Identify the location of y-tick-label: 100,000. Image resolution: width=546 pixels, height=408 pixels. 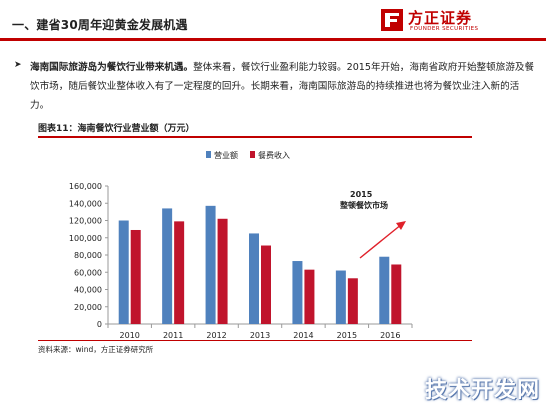
(85, 238).